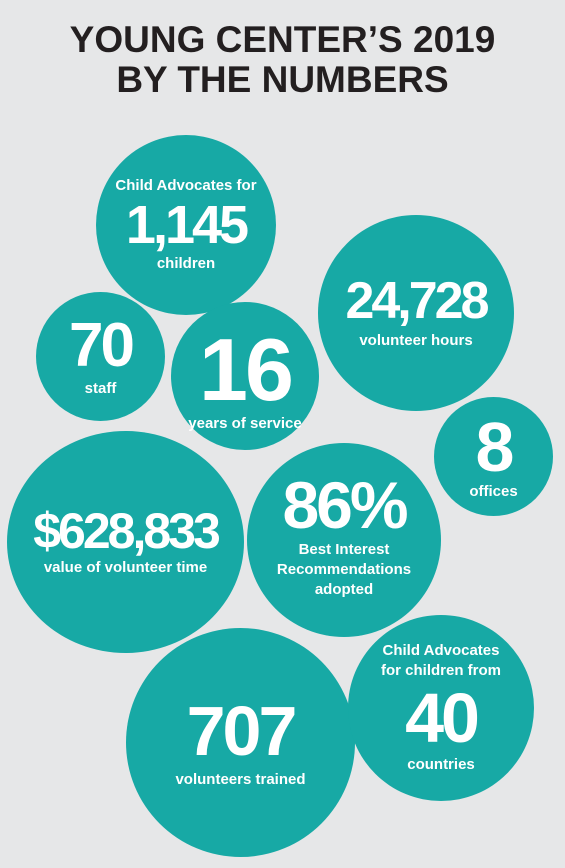  Describe the element at coordinates (344, 590) in the screenshot. I see `stat-recommendations-post3: adopted` at that location.